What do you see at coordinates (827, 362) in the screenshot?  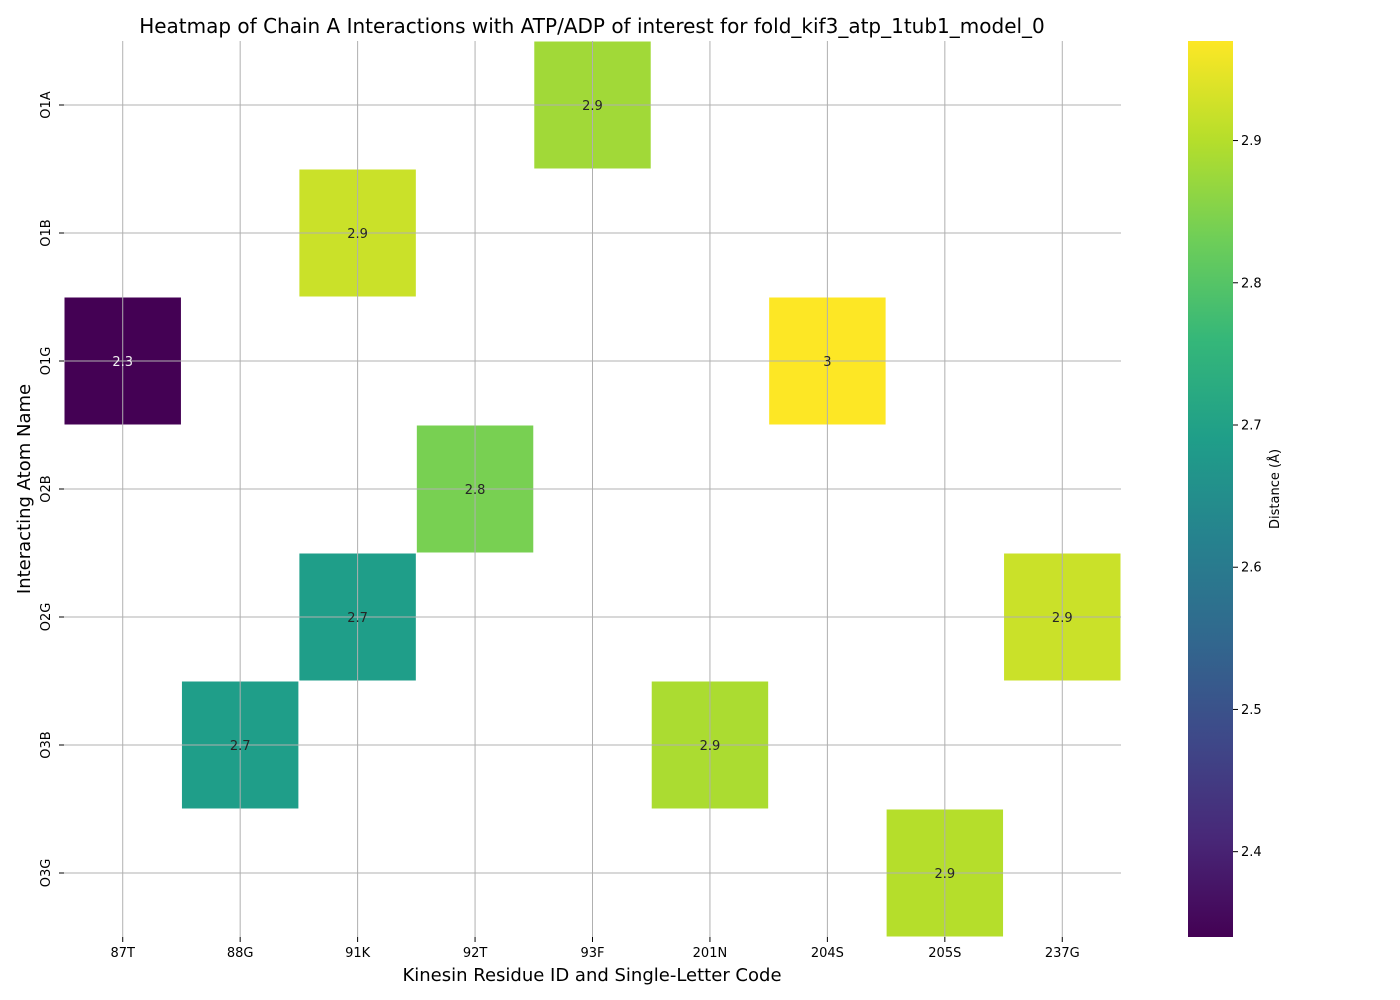 I see `cell-value-label: 3` at bounding box center [827, 362].